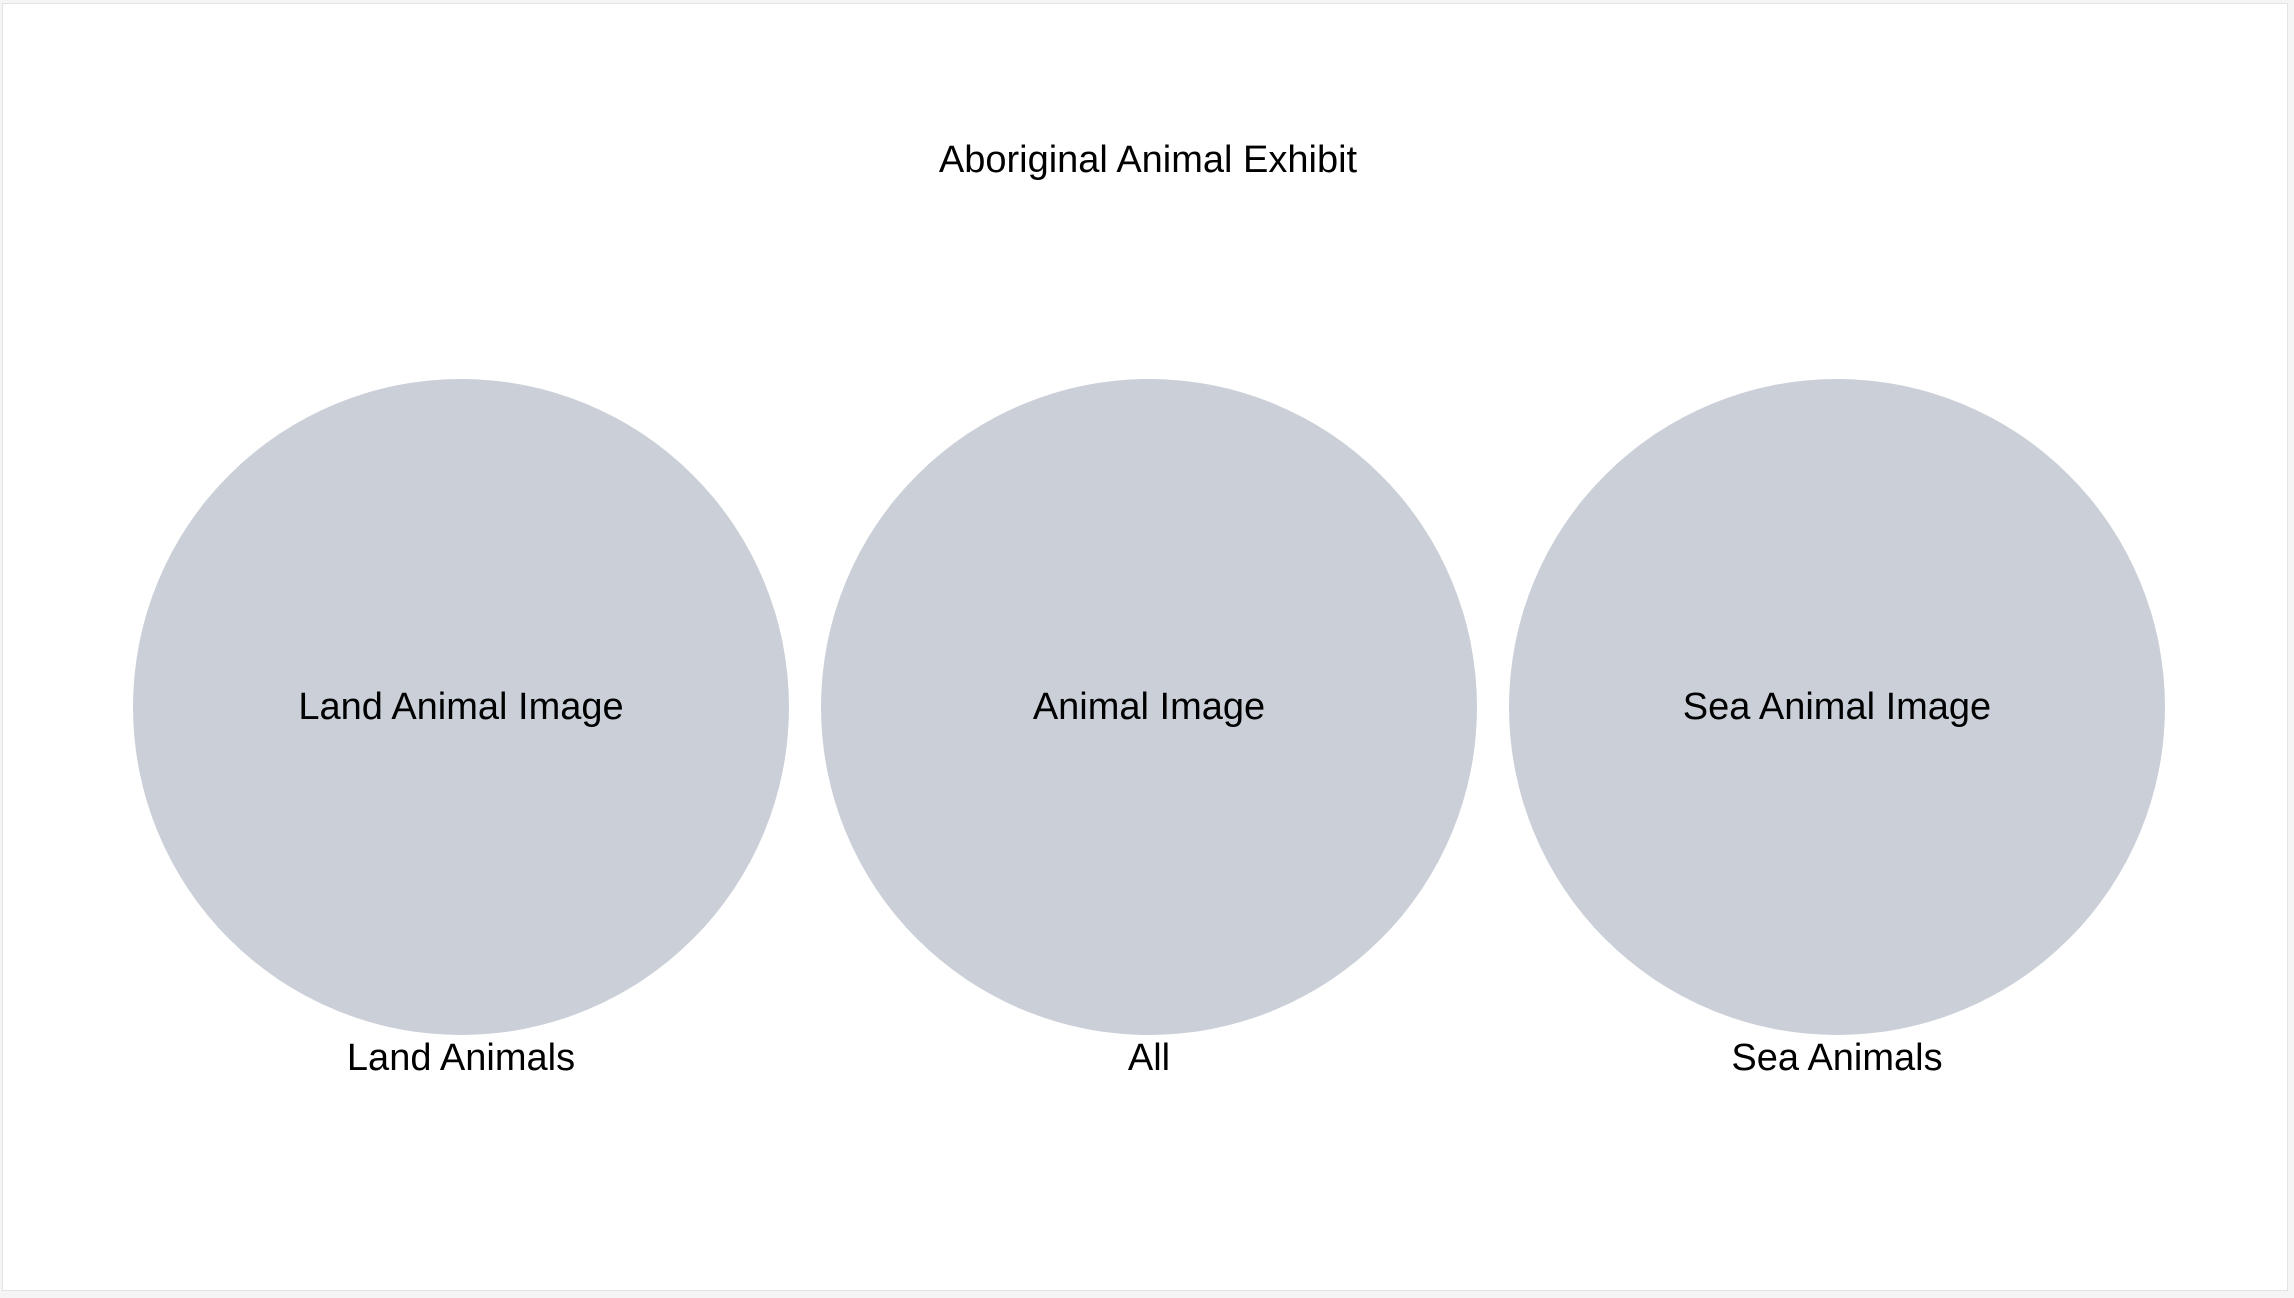  I want to click on animal-image-text: Animal Image, so click(1149, 706).